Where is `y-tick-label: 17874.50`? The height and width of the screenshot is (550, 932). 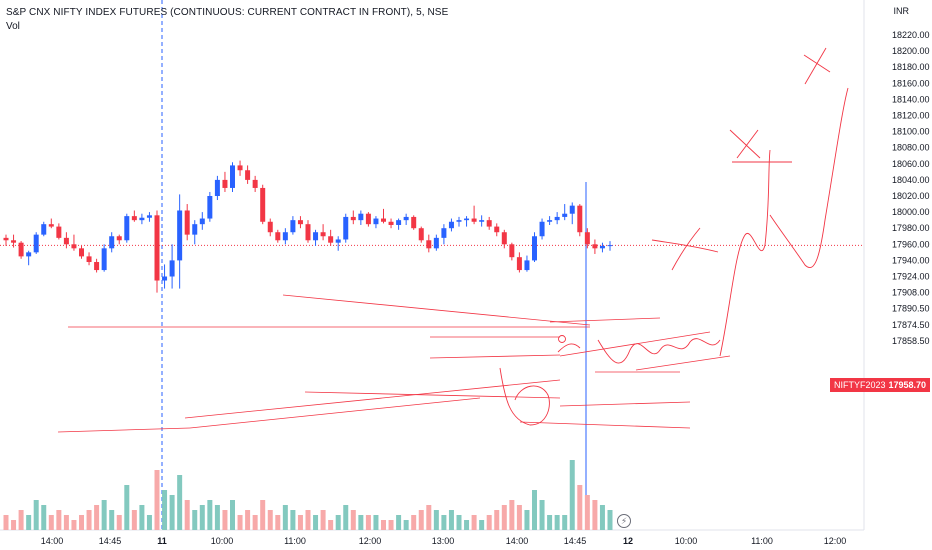 y-tick-label: 17874.50 is located at coordinates (911, 325).